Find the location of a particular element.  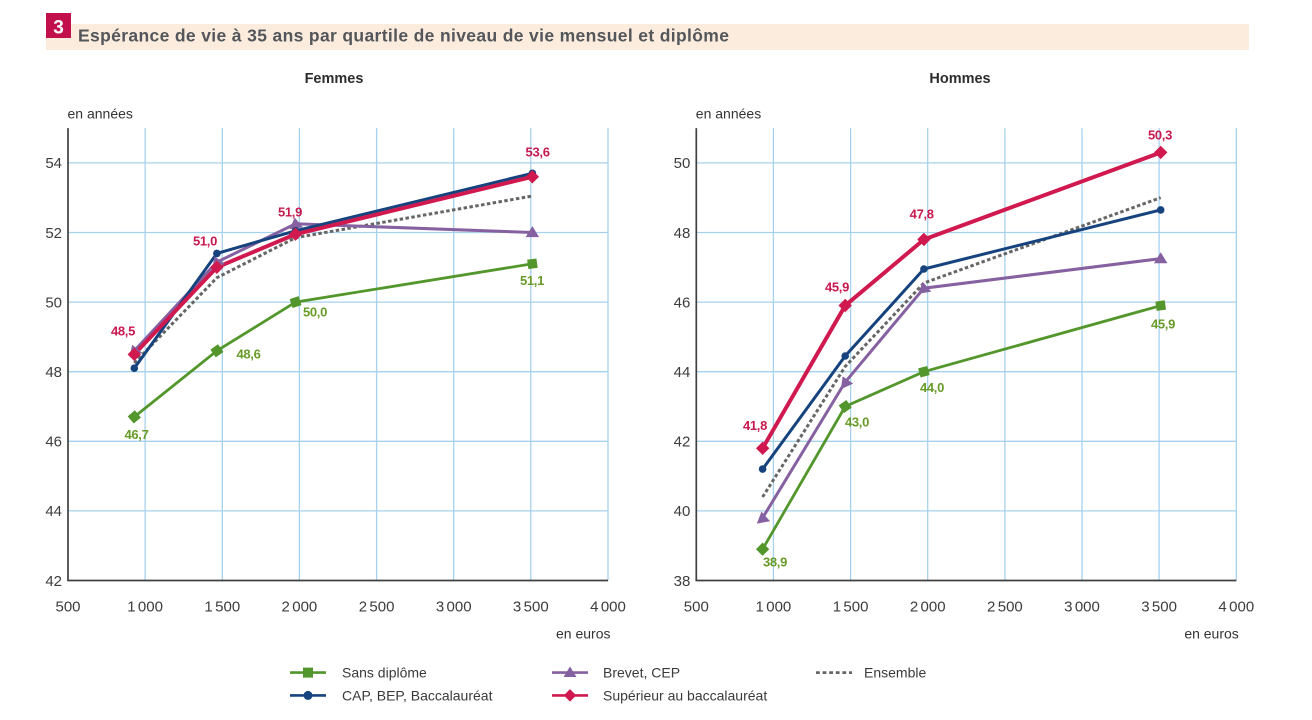

svg-text: 51,1 is located at coordinates (532, 280).